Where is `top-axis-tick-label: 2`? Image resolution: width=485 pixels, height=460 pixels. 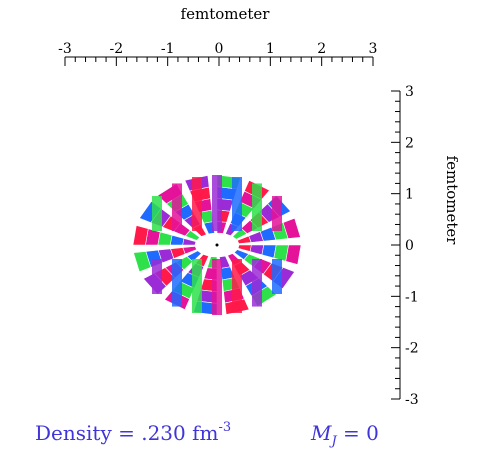
top-axis-tick-label: 2 is located at coordinates (321, 49).